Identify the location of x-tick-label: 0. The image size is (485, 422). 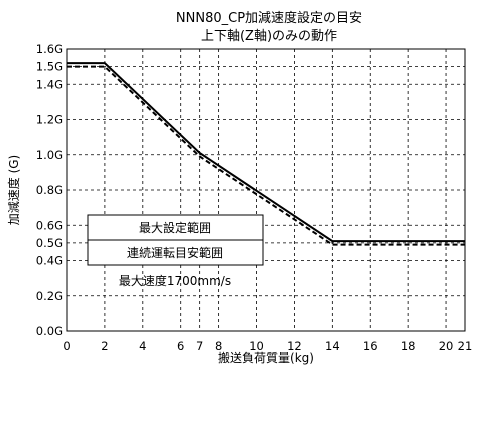
(66, 346).